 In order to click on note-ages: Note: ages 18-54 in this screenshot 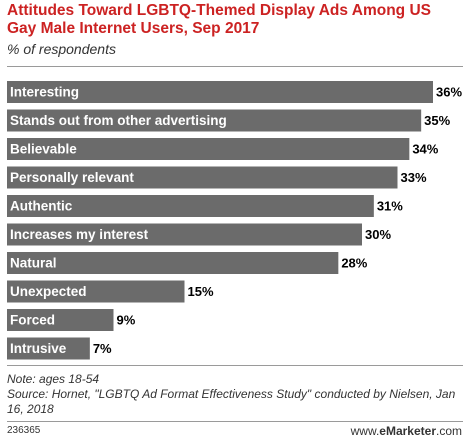, I will do `click(53, 379)`.